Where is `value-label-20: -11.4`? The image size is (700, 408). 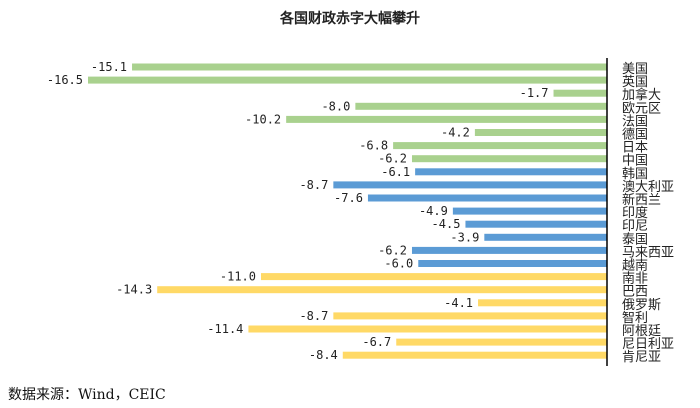
value-label-20: -11.4 is located at coordinates (225, 329).